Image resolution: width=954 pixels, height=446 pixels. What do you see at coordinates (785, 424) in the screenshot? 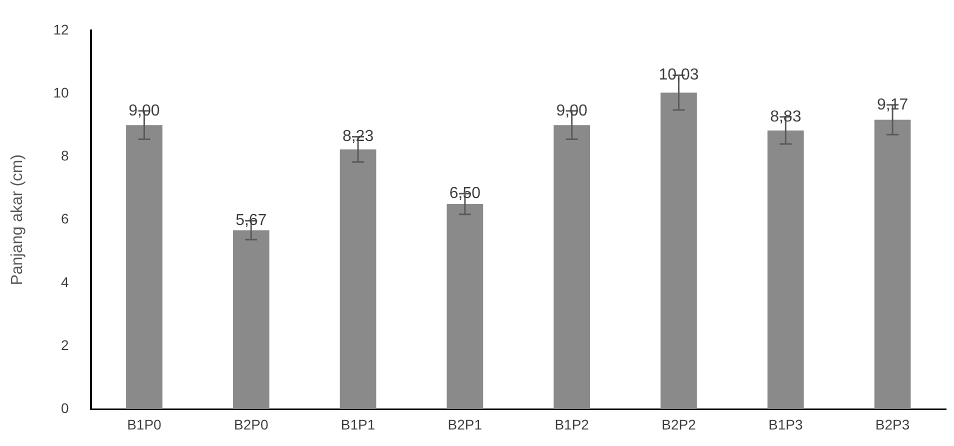
I see `x-tick-label: B1P3` at bounding box center [785, 424].